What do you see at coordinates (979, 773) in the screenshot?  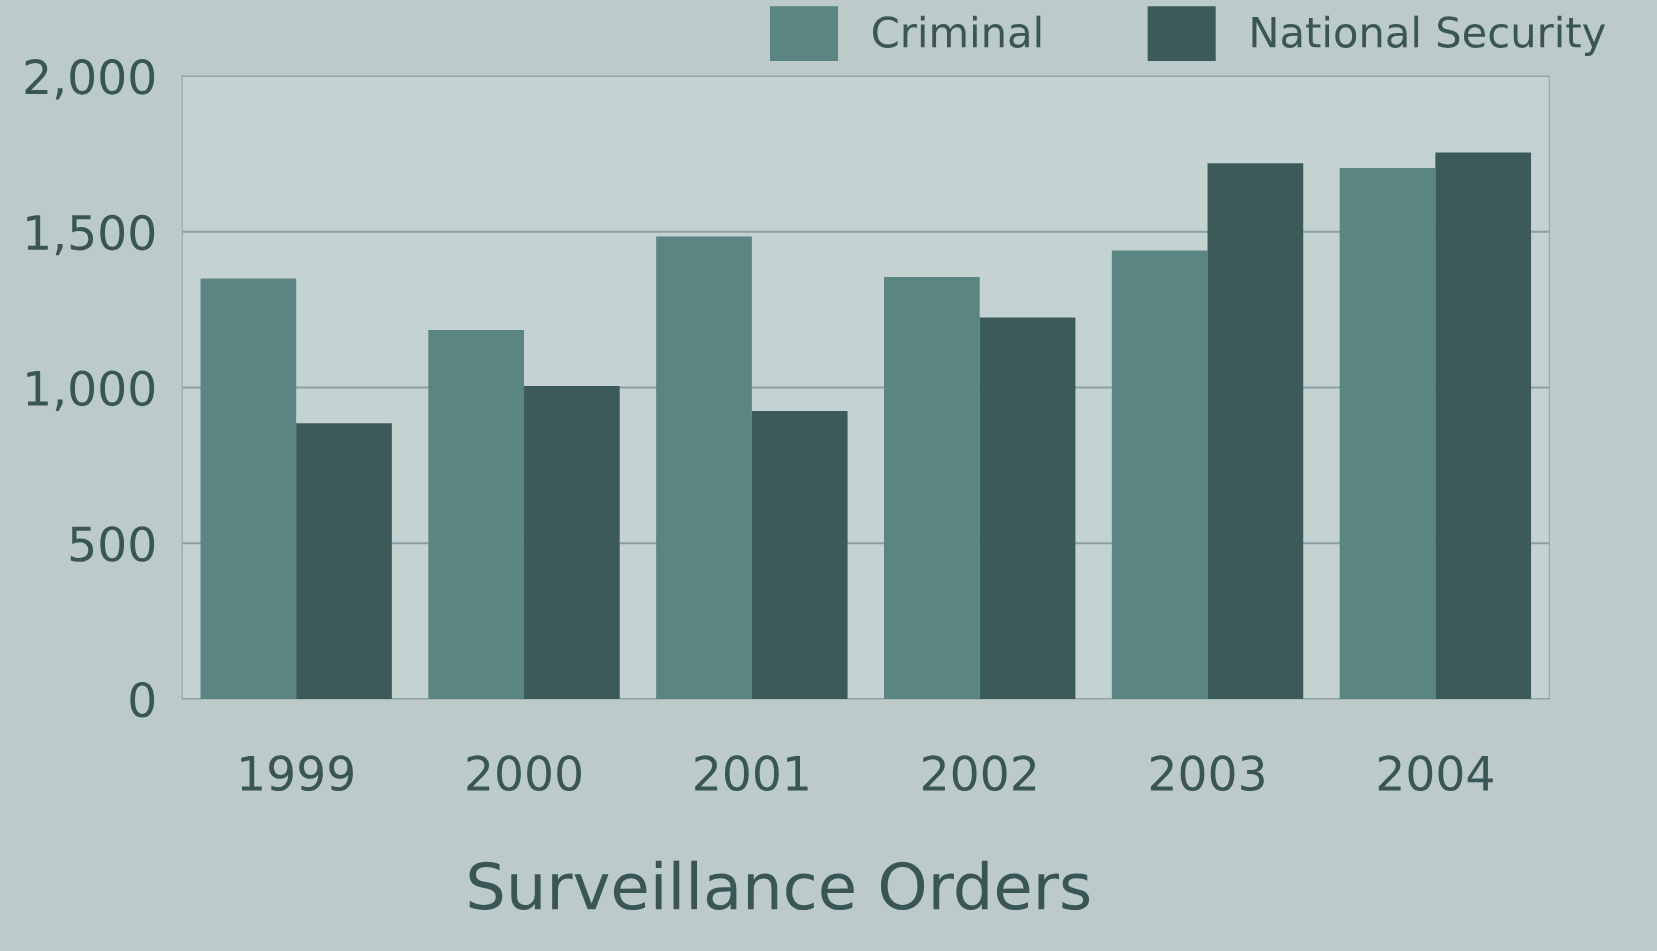 I see `x-tick-label: 2002` at bounding box center [979, 773].